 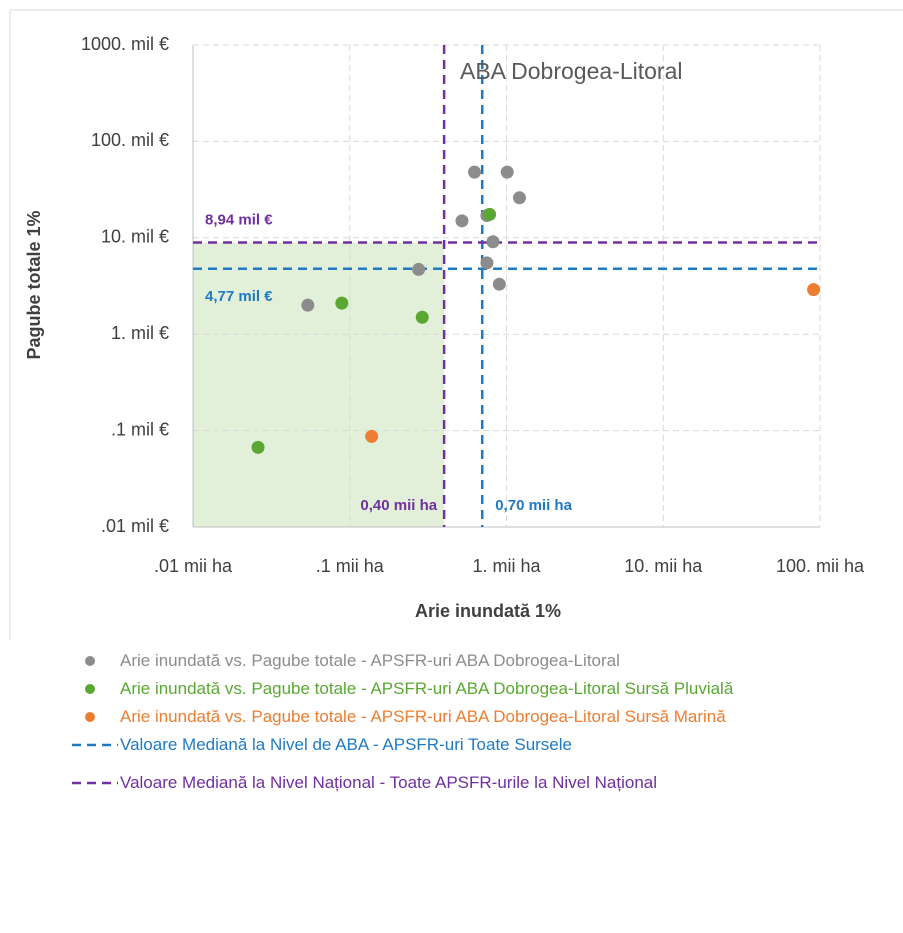 I want to click on x-axis-title: Arie inundată 1%, so click(x=488, y=611).